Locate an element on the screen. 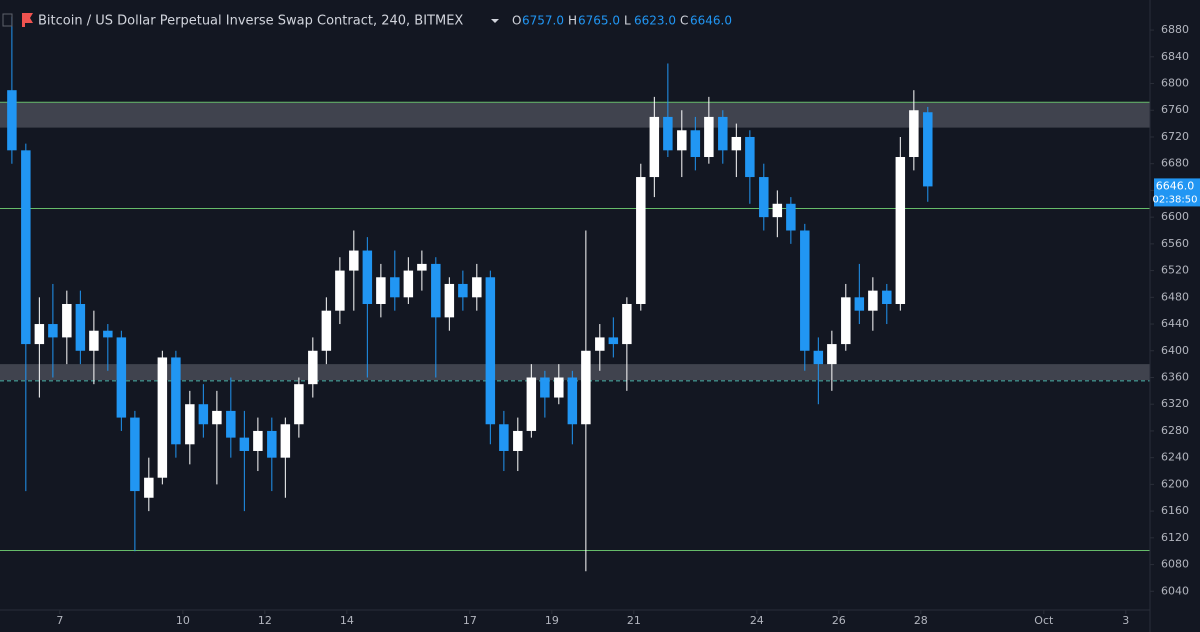 This screenshot has width=1200, height=632. ohlc-value: 6646.0 is located at coordinates (711, 21).